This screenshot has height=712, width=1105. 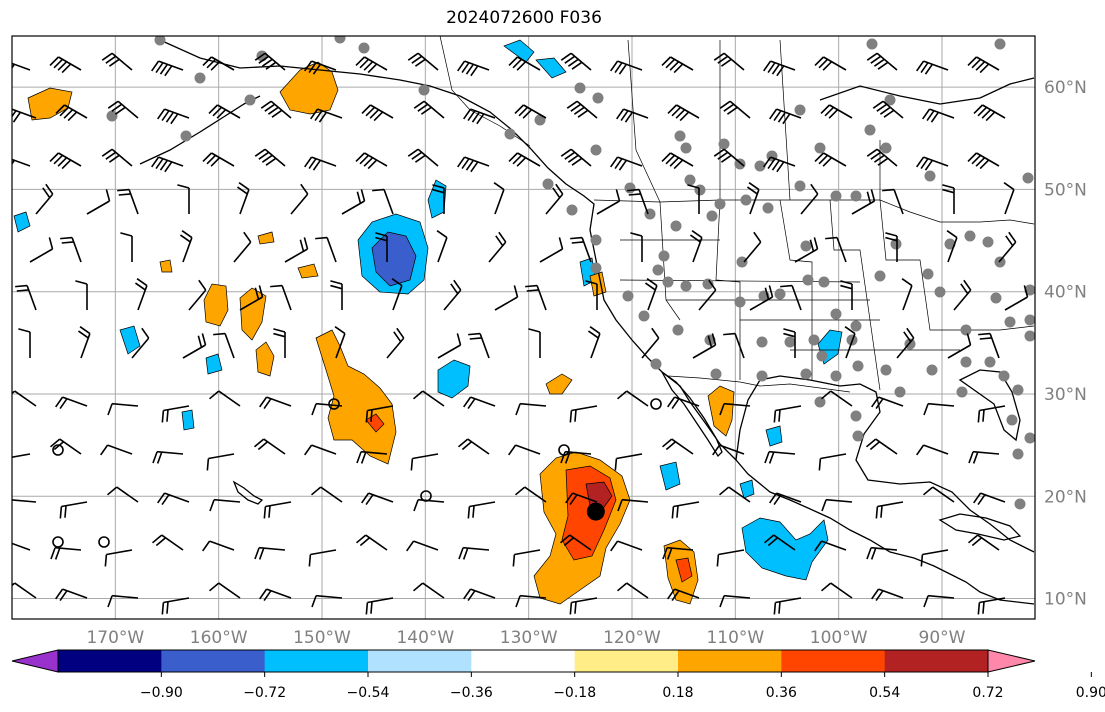 I want to click on colorbar-extend-low, so click(x=35, y=661).